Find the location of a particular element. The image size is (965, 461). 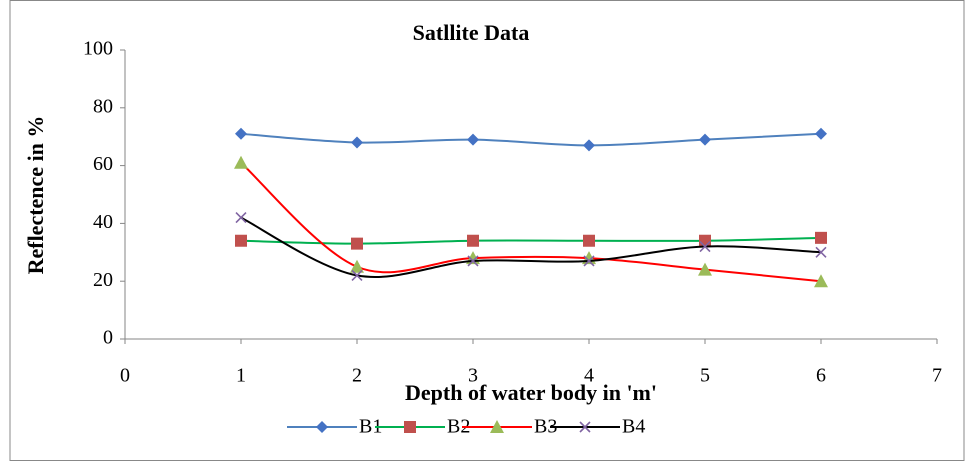

legend-label: B2 is located at coordinates (458, 427).